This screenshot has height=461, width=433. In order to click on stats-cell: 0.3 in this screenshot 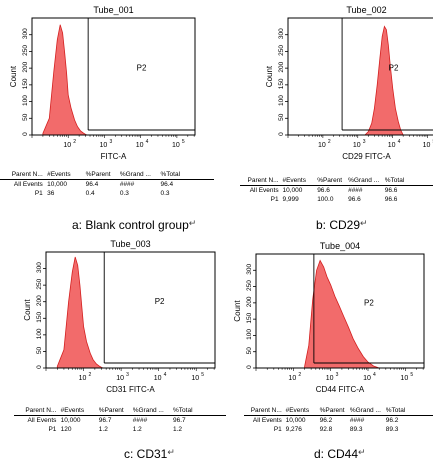, I will do `click(165, 193)`.